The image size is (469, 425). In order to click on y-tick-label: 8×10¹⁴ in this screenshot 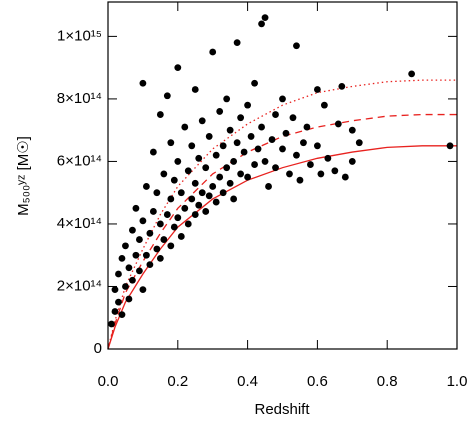, I will do `click(79, 98)`.